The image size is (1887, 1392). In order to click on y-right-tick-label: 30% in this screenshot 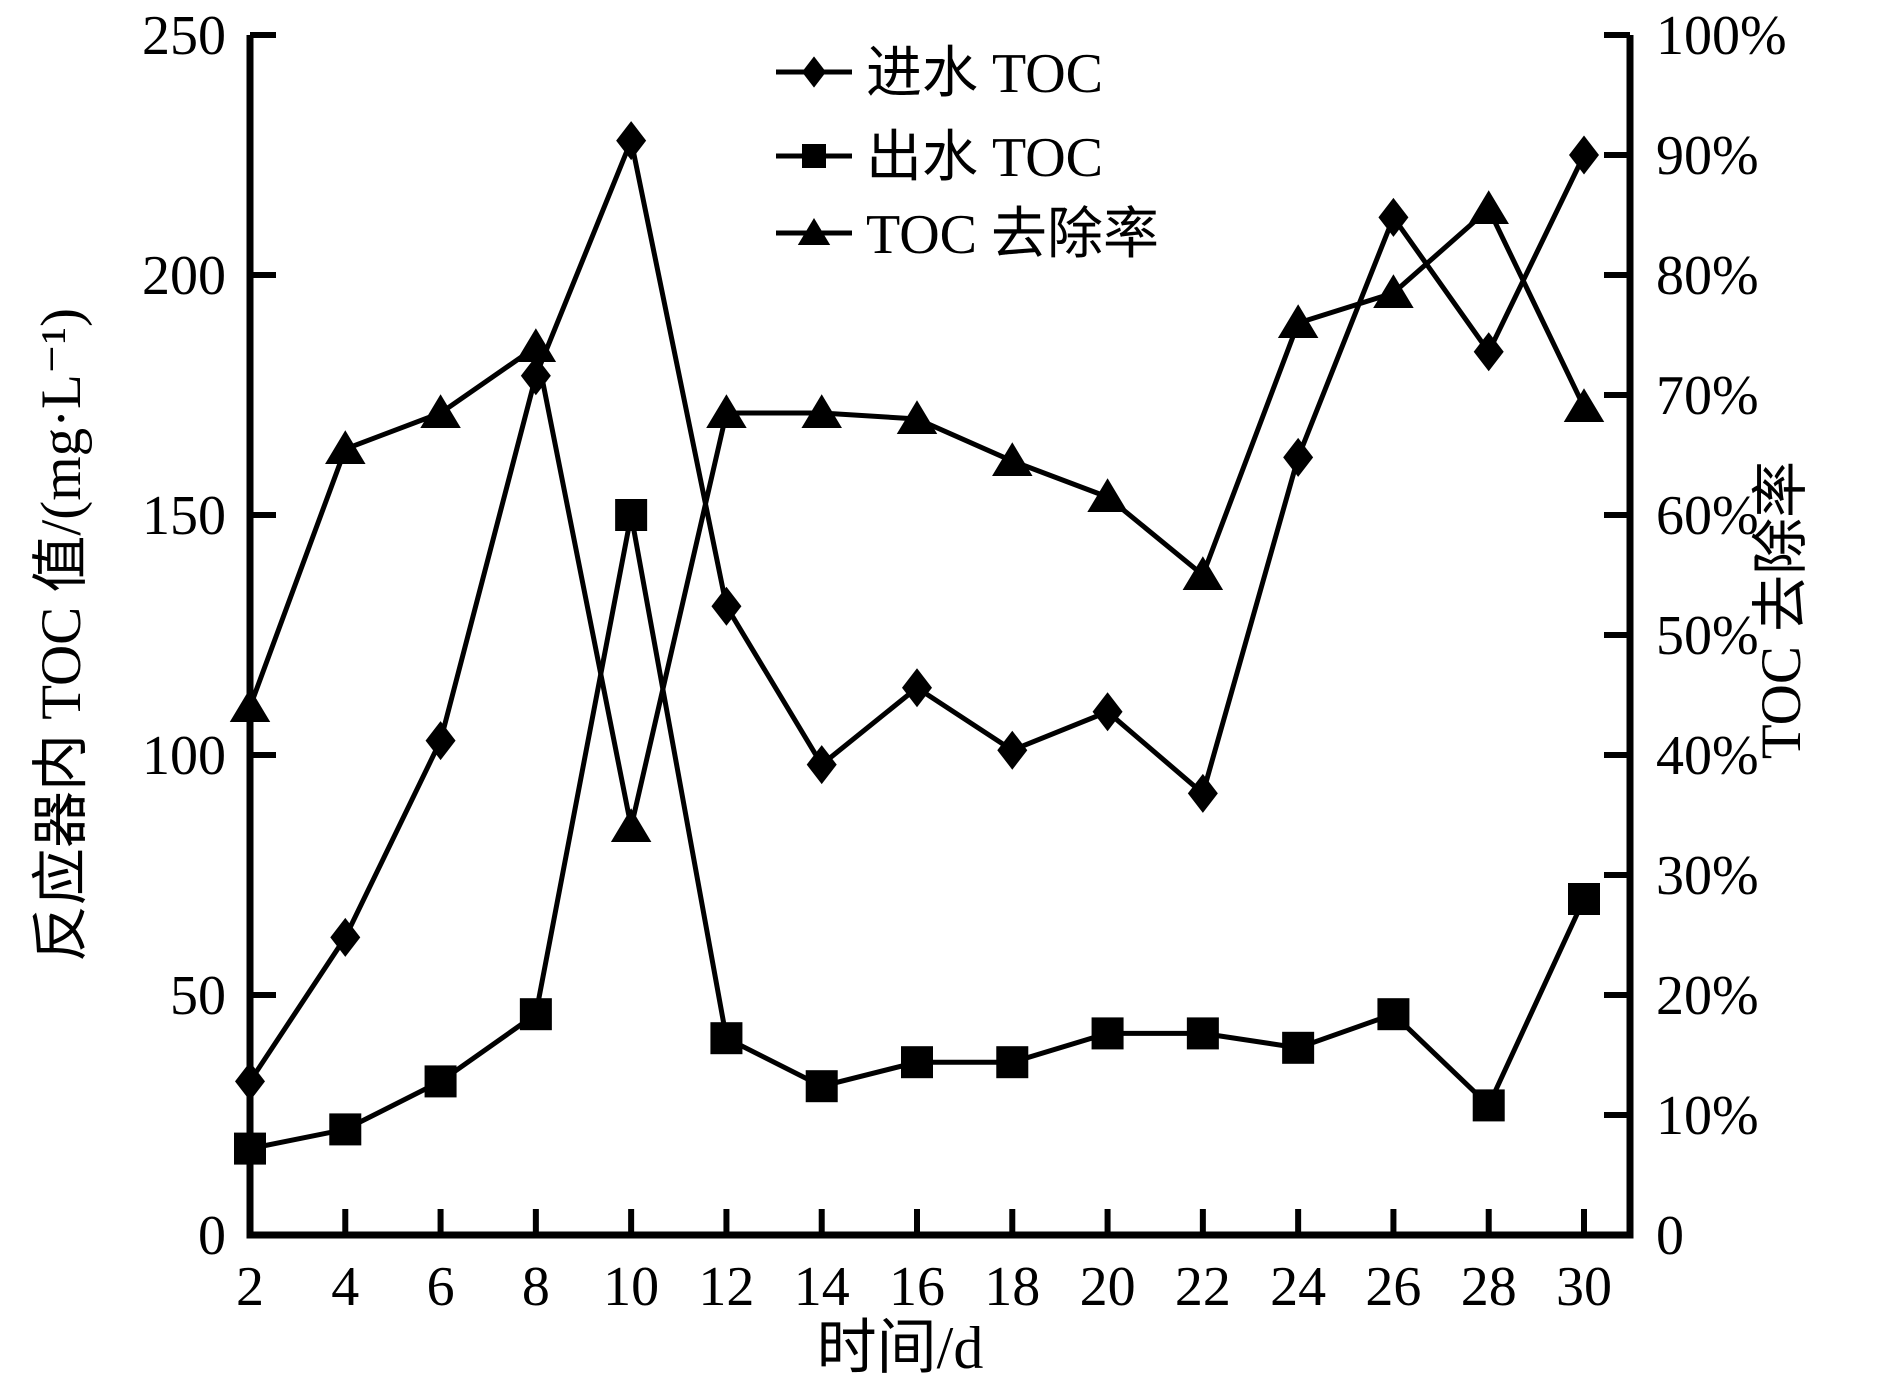, I will do `click(1707, 876)`.